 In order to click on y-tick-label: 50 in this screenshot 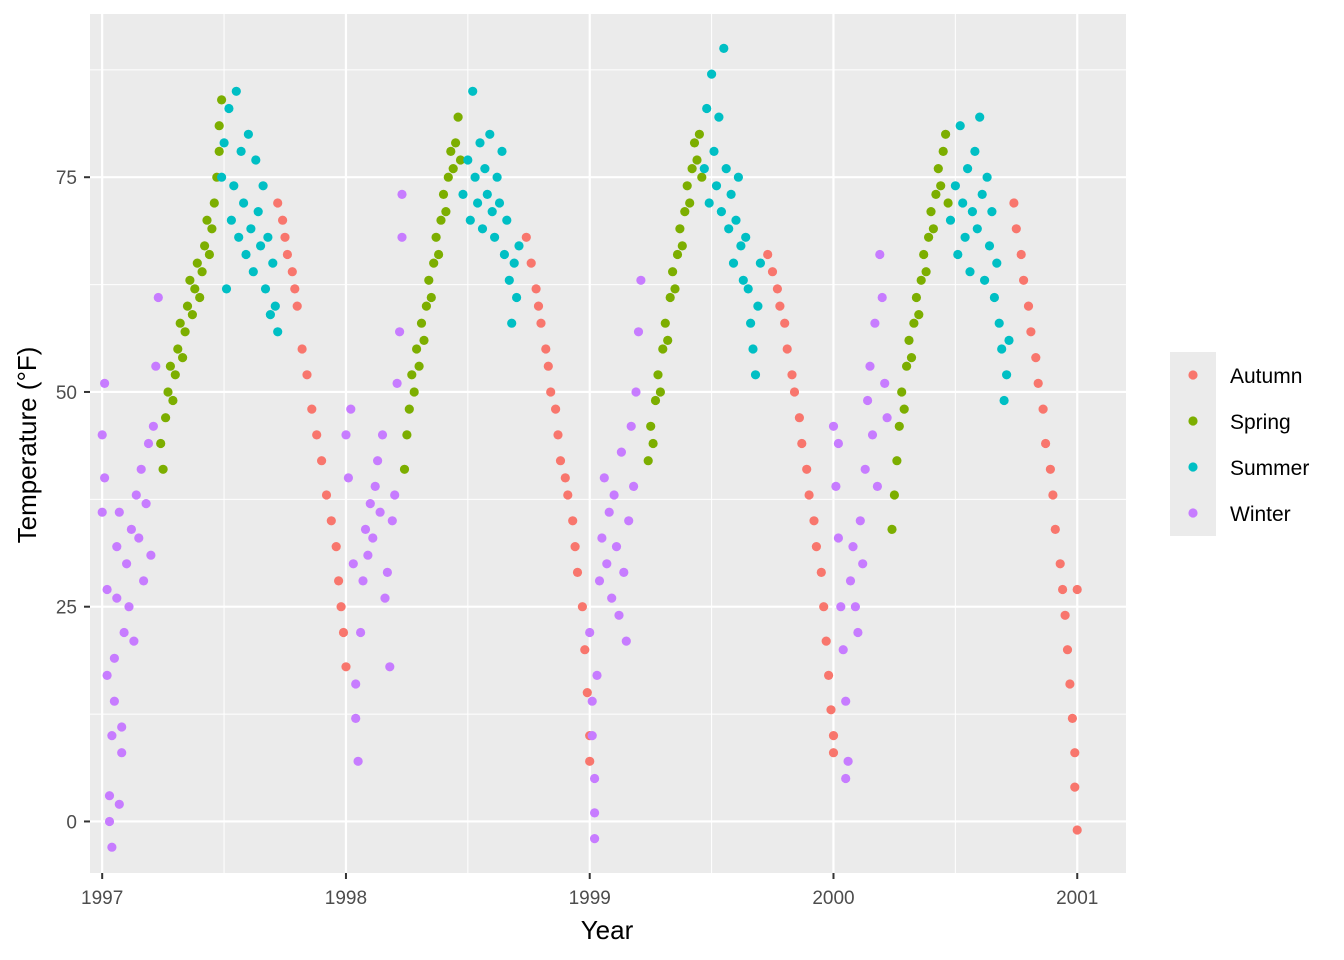, I will do `click(66, 393)`.